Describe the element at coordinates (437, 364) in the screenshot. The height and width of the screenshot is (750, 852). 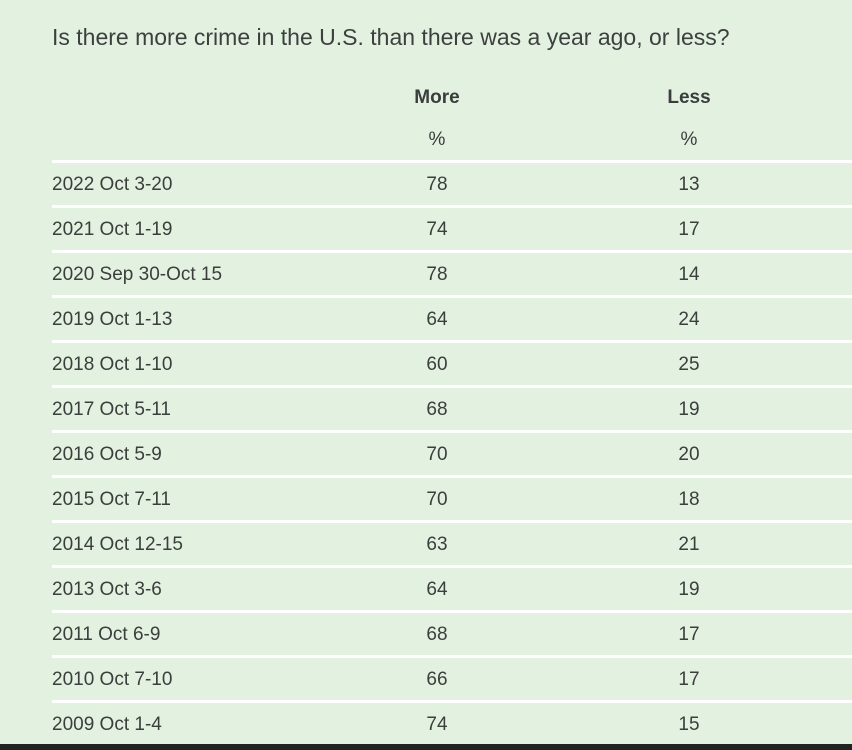
I see `row-more-value: 60` at that location.